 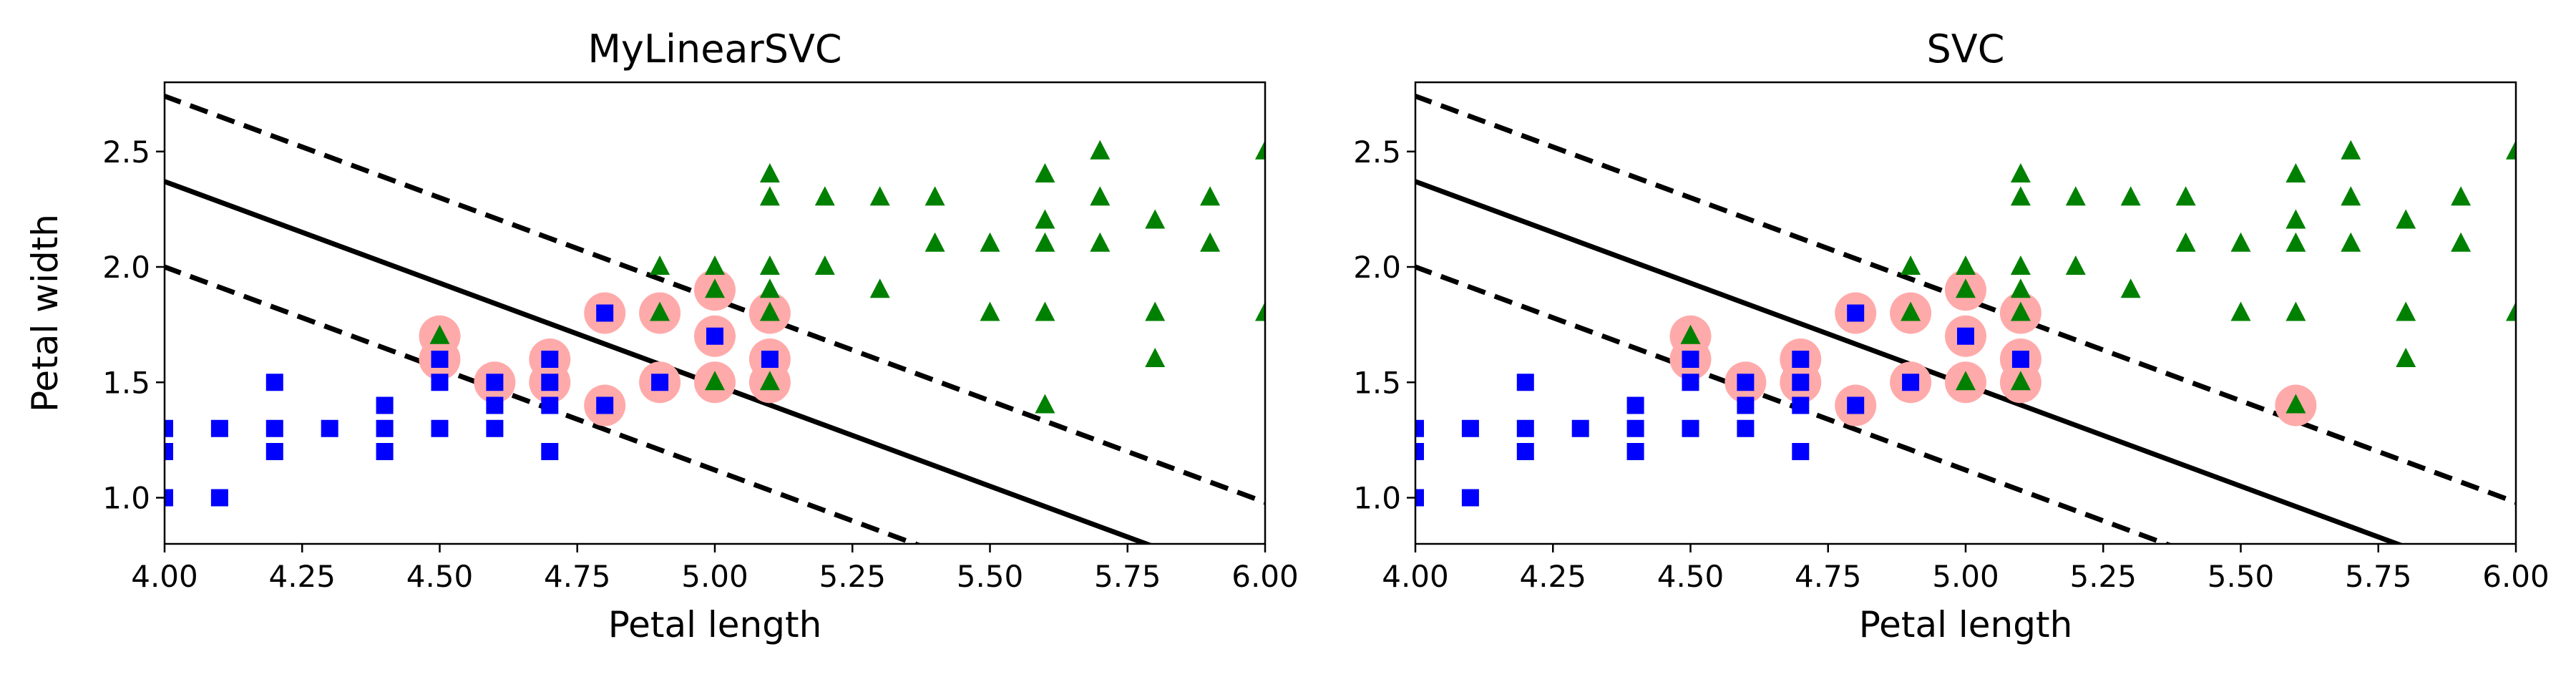 What do you see at coordinates (2516, 576) in the screenshot?
I see `x-tick-label: 6.00` at bounding box center [2516, 576].